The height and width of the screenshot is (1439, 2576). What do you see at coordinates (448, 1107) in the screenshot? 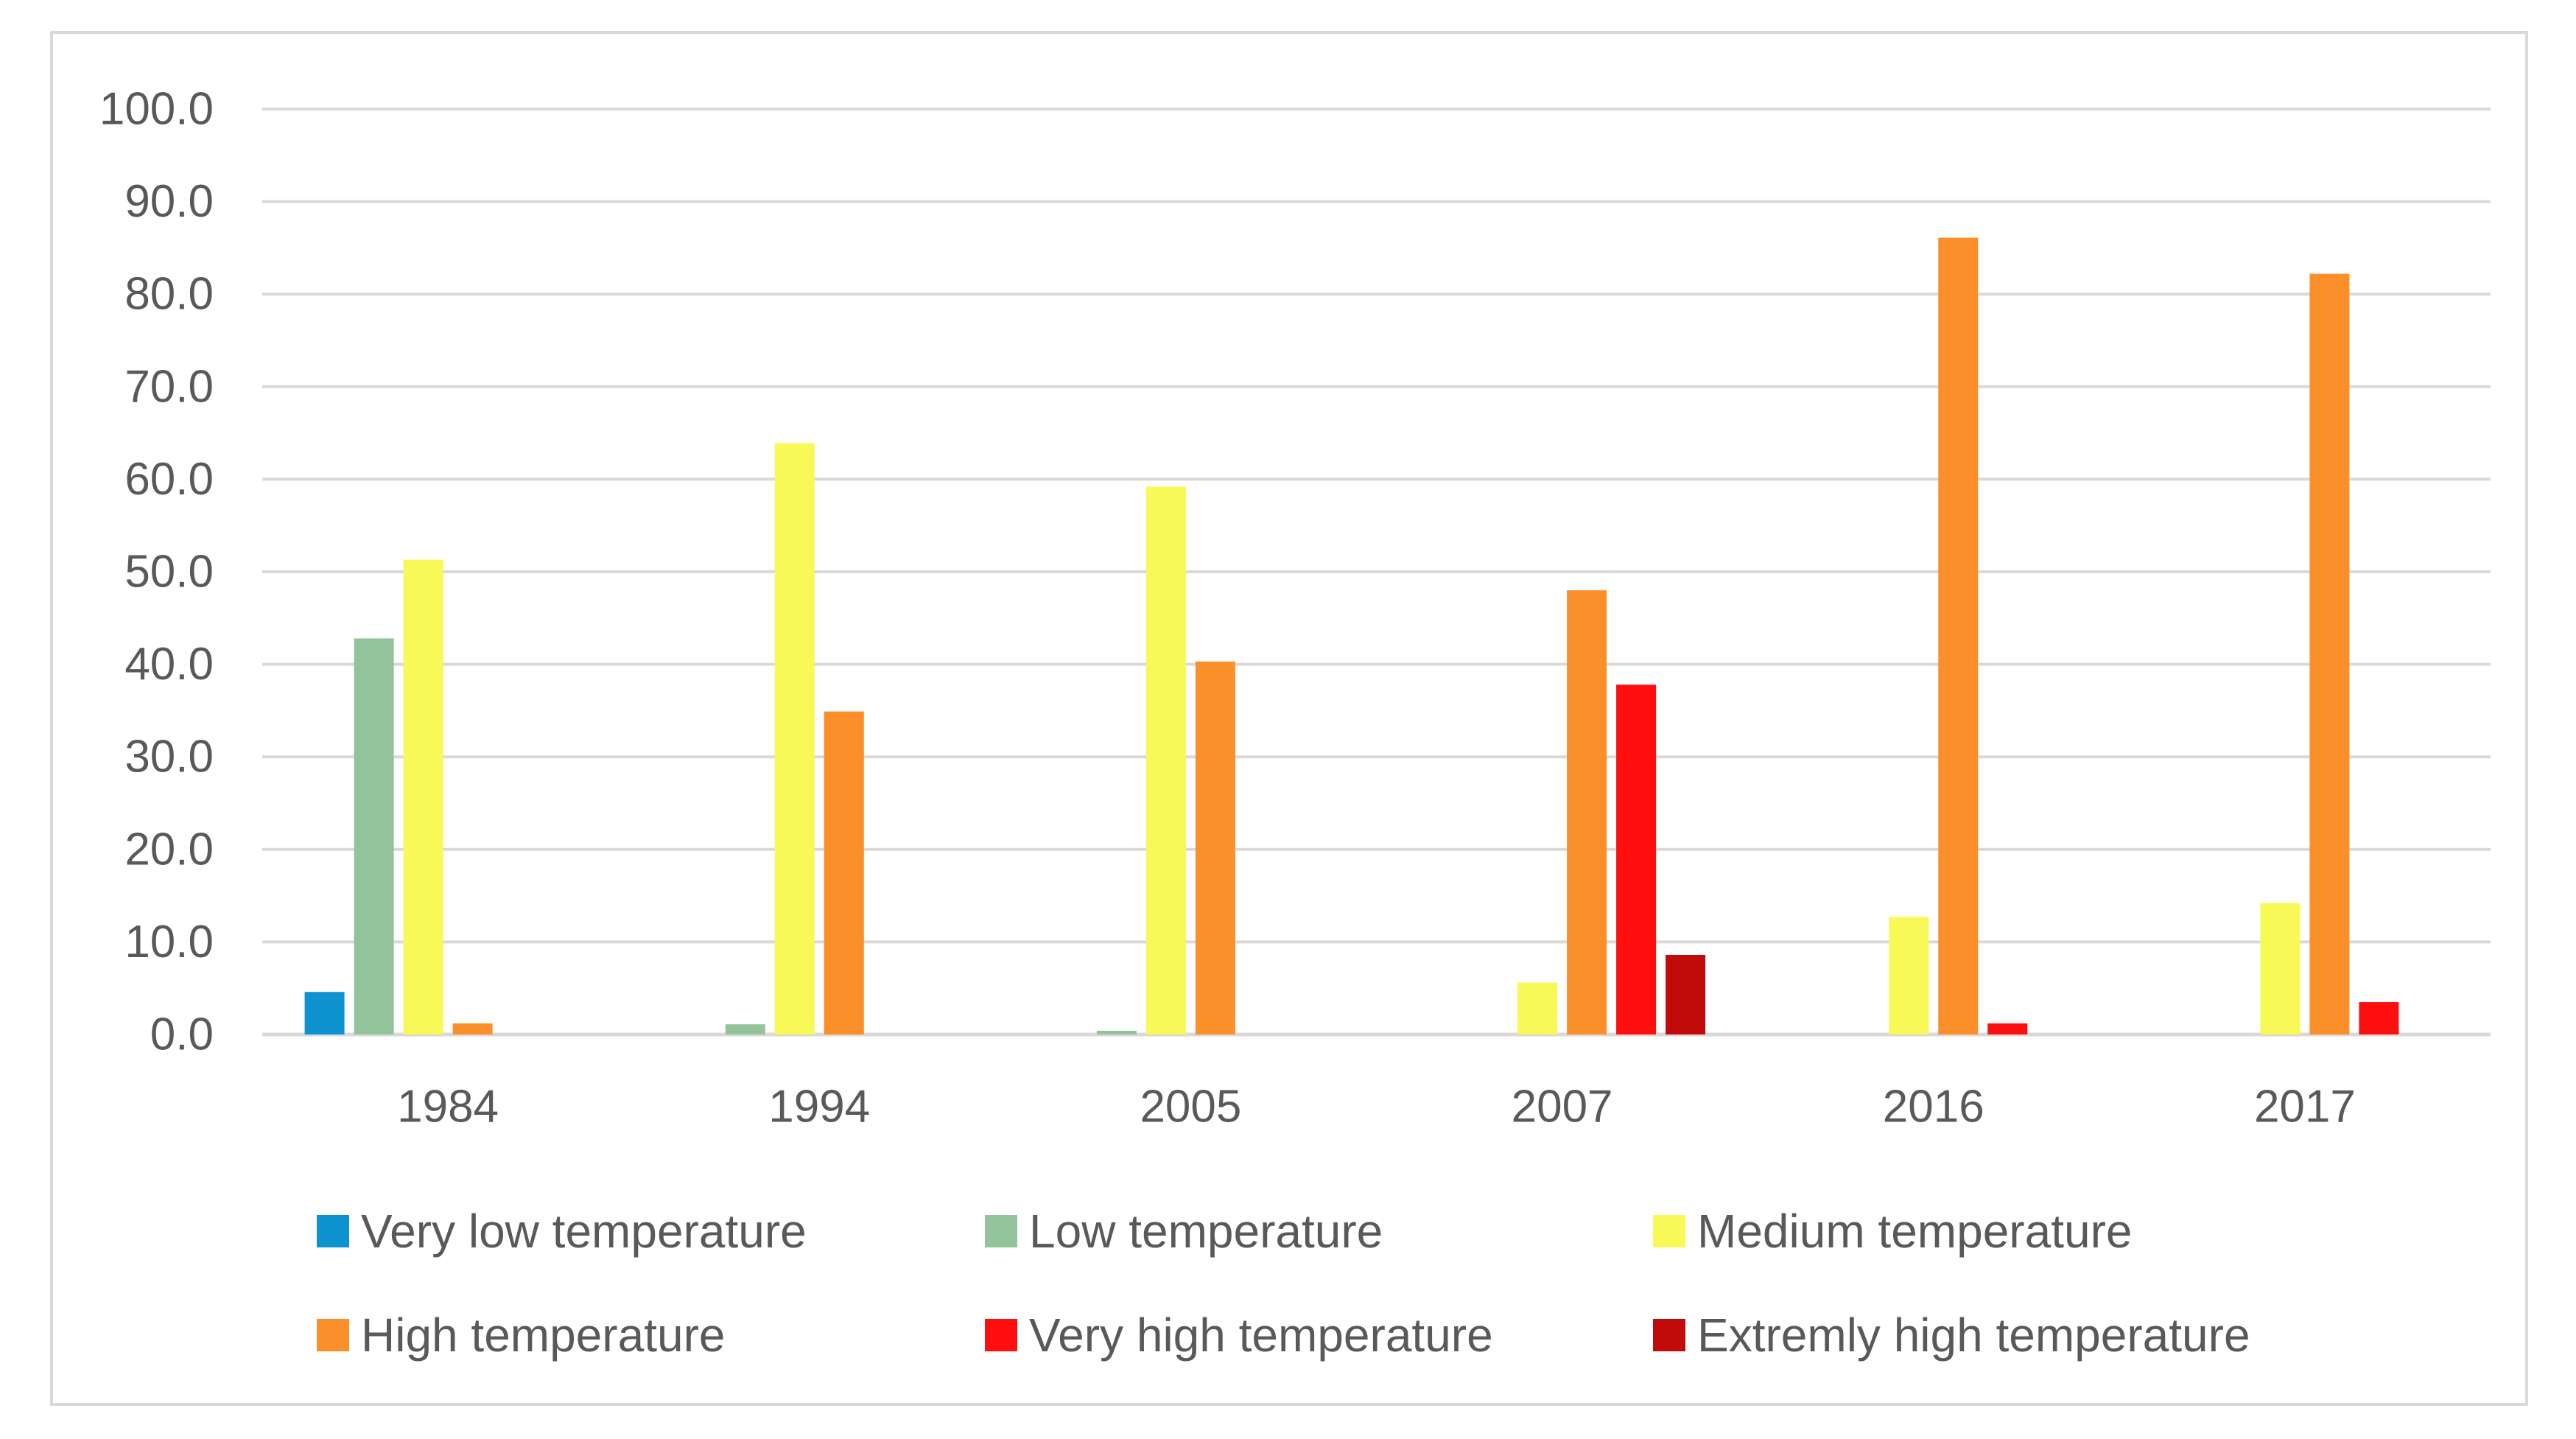
I see `x-tick-label: 1984` at bounding box center [448, 1107].